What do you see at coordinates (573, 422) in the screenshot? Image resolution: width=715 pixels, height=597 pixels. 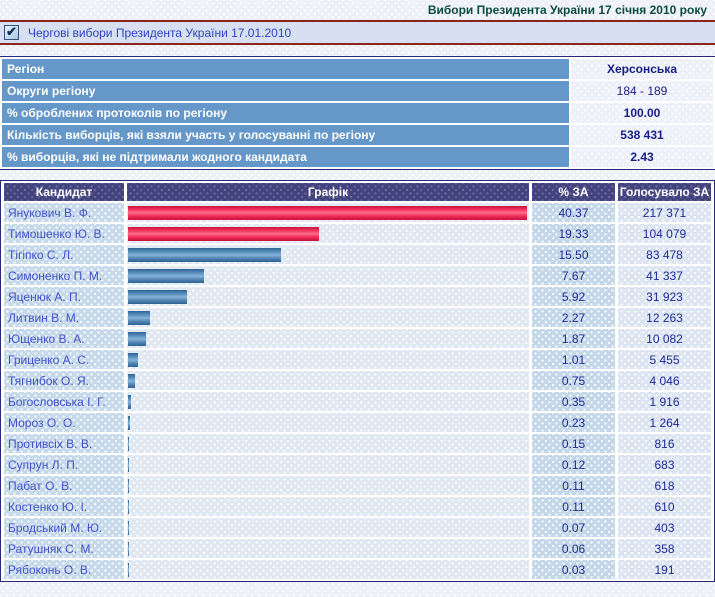 I see `percent-value: 0.23` at bounding box center [573, 422].